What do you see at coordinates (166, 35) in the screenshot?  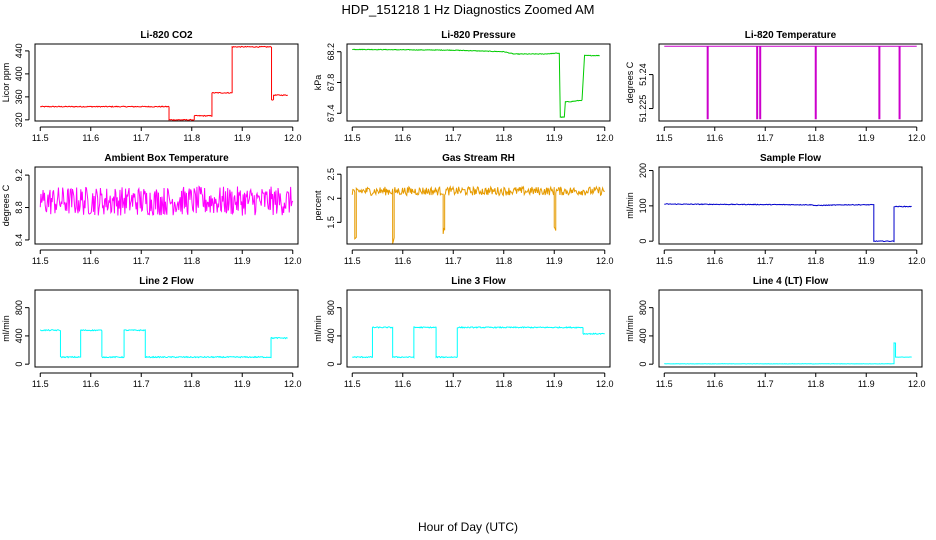 I see `panel-title: Li-820 CO2` at bounding box center [166, 35].